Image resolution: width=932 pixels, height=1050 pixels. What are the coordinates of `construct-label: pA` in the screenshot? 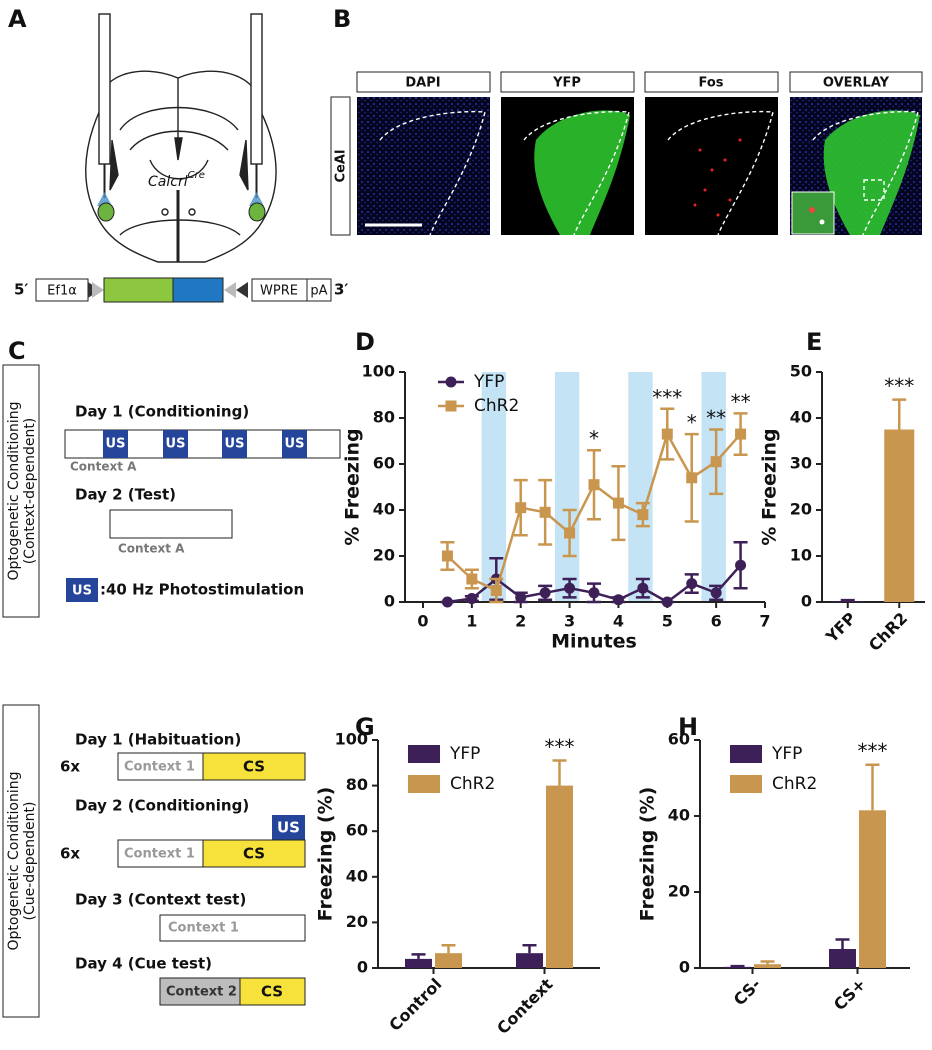 It's located at (318, 291).